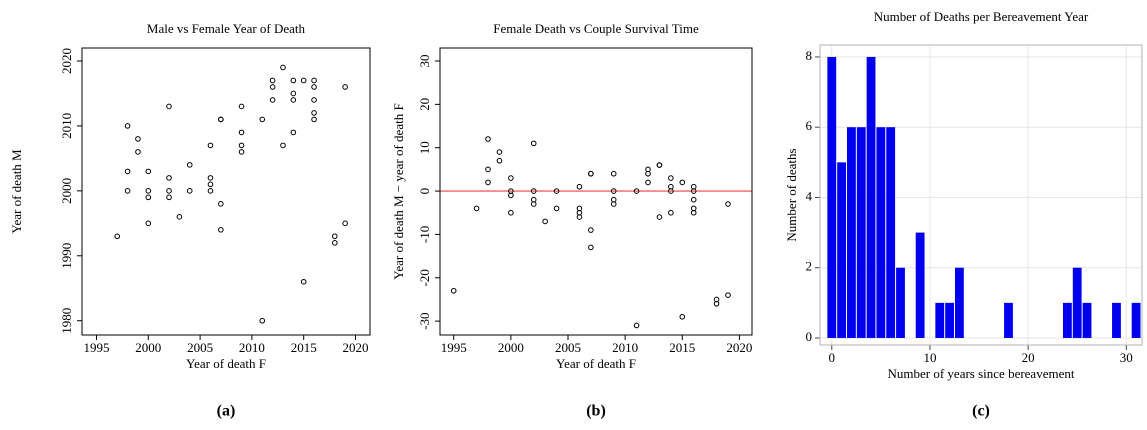 The width and height of the screenshot is (1147, 430). I want to click on y-tick-label: 2020, so click(66, 61).